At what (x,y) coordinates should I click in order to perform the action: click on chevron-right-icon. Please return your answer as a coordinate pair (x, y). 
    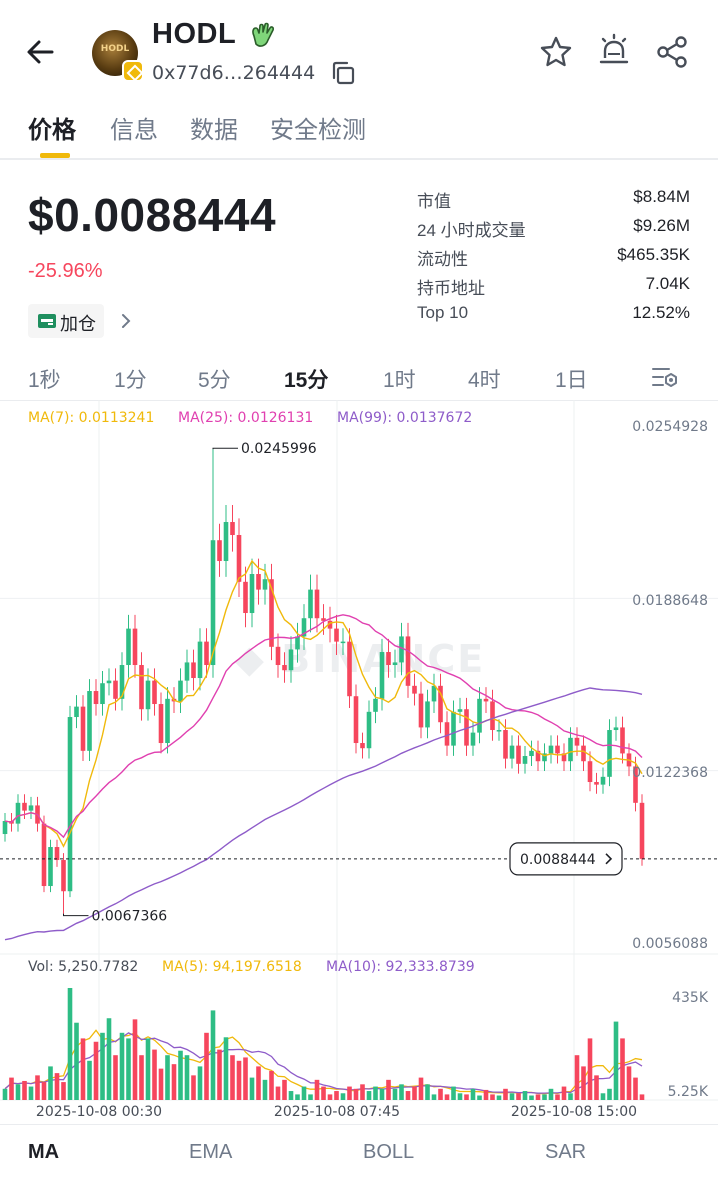
    Looking at the image, I should click on (126, 321).